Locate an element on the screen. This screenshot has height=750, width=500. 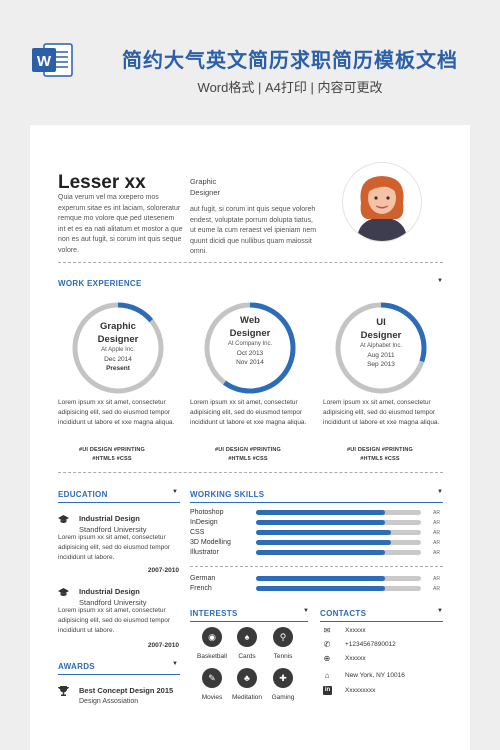
work-date-start: Dec 2014 is located at coordinates (118, 359).